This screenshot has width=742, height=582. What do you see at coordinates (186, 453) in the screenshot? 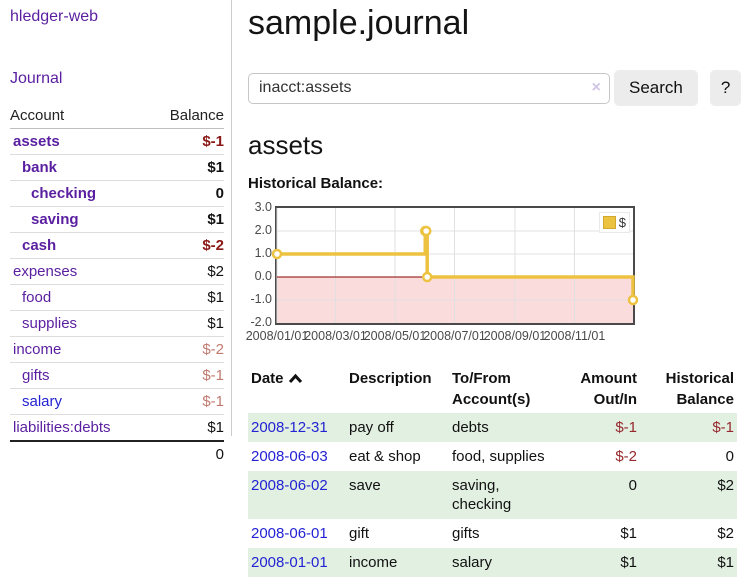
I see `sidebar-total-balance: 0` at bounding box center [186, 453].